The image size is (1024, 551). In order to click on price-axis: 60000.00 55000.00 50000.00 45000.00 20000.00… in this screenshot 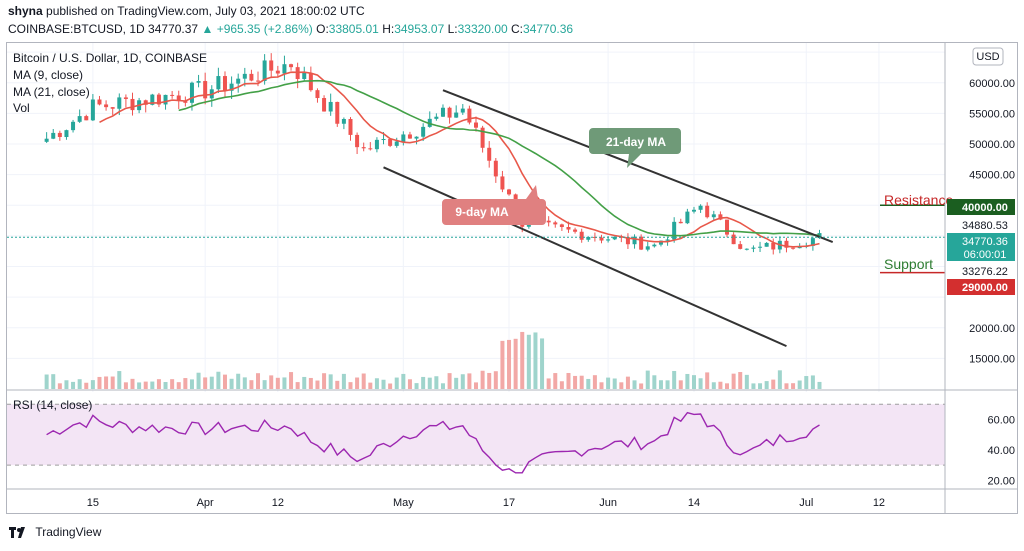, I will do `click(992, 222)`.